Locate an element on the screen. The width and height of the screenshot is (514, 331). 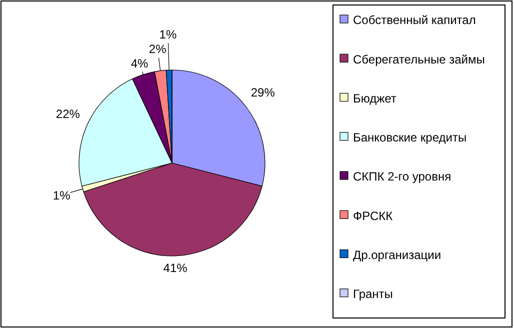
legend-label: Банковские кредиты is located at coordinates (410, 137).